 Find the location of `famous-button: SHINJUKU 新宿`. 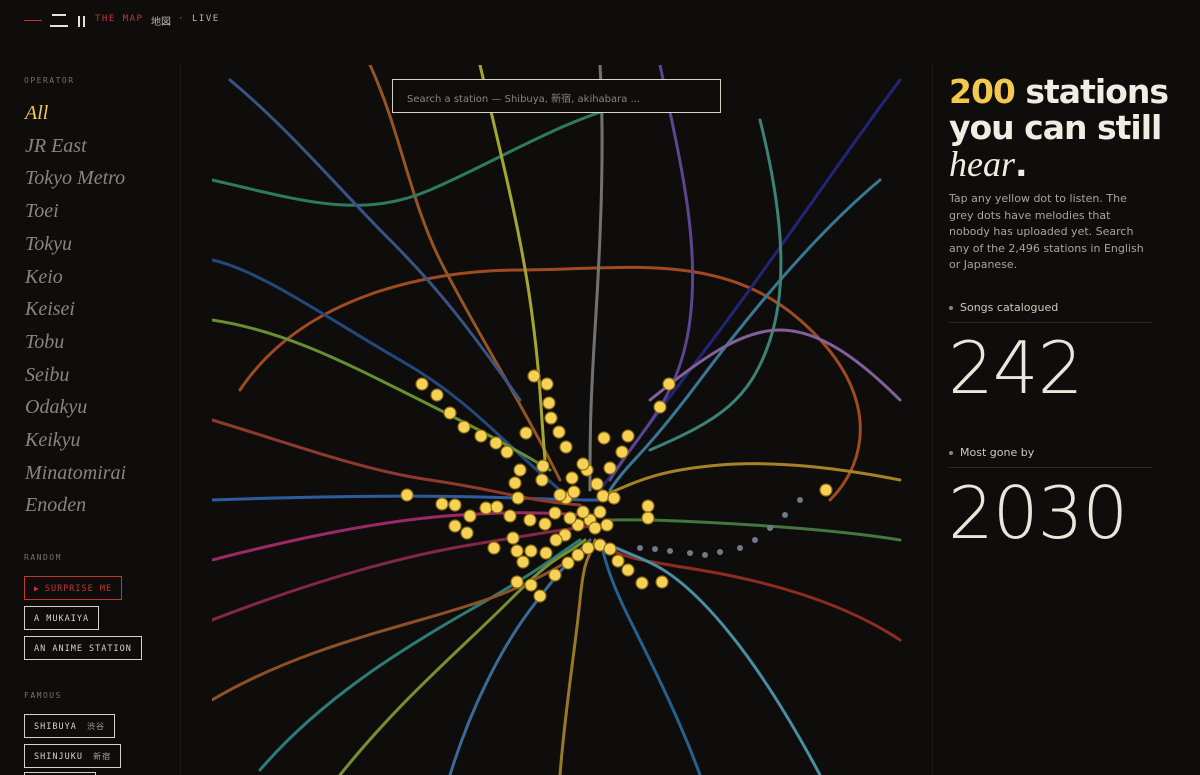

famous-button: SHINJUKU 新宿 is located at coordinates (73, 756).